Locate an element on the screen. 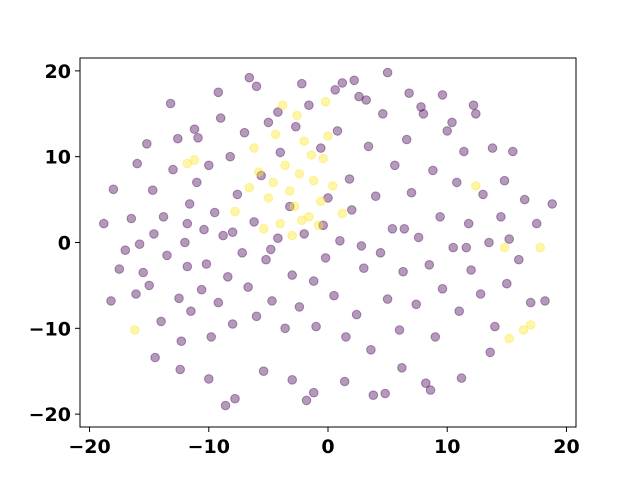 This screenshot has height=485, width=640. y-axis: −20 −10 0 10 20 is located at coordinates (54, 243).